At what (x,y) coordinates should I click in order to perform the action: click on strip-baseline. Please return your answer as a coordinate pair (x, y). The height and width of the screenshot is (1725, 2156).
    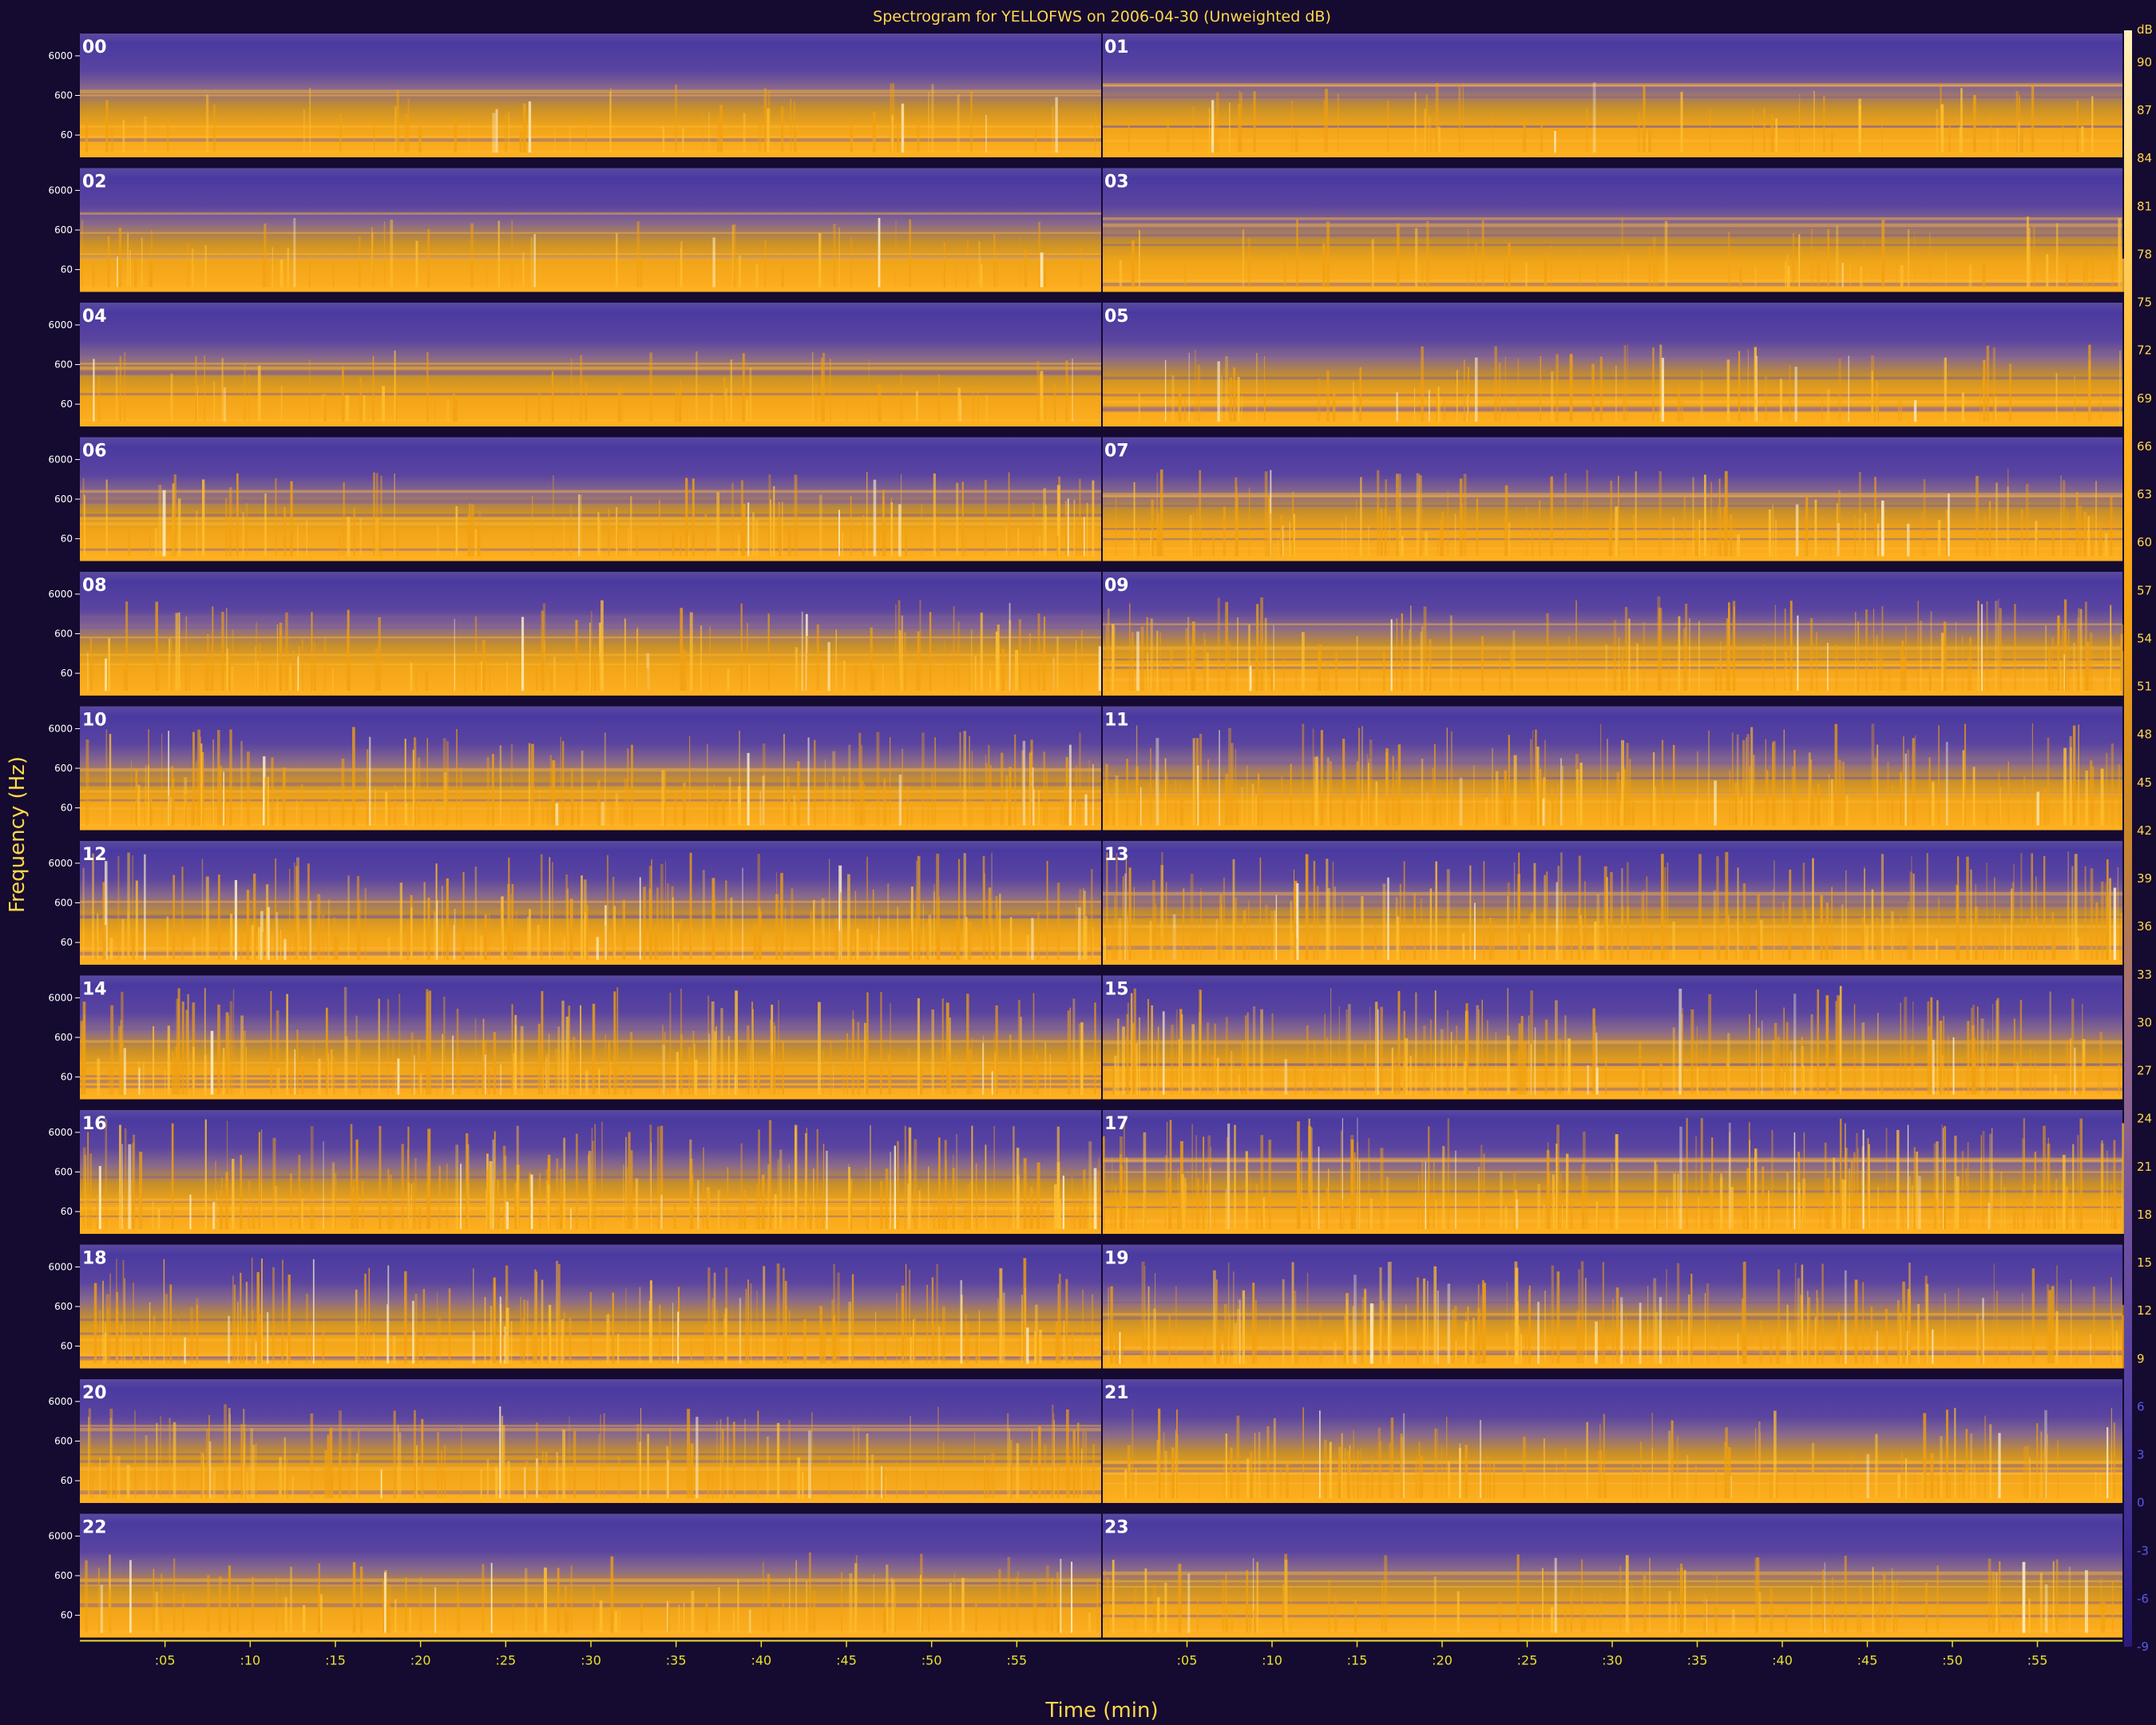
    Looking at the image, I should click on (591, 963).